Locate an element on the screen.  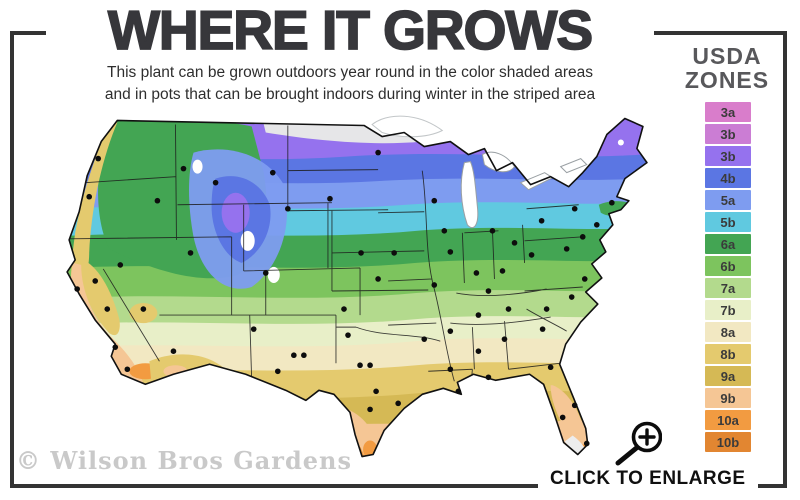
legend-zone-2-3b: 3b is located at coordinates (728, 156).